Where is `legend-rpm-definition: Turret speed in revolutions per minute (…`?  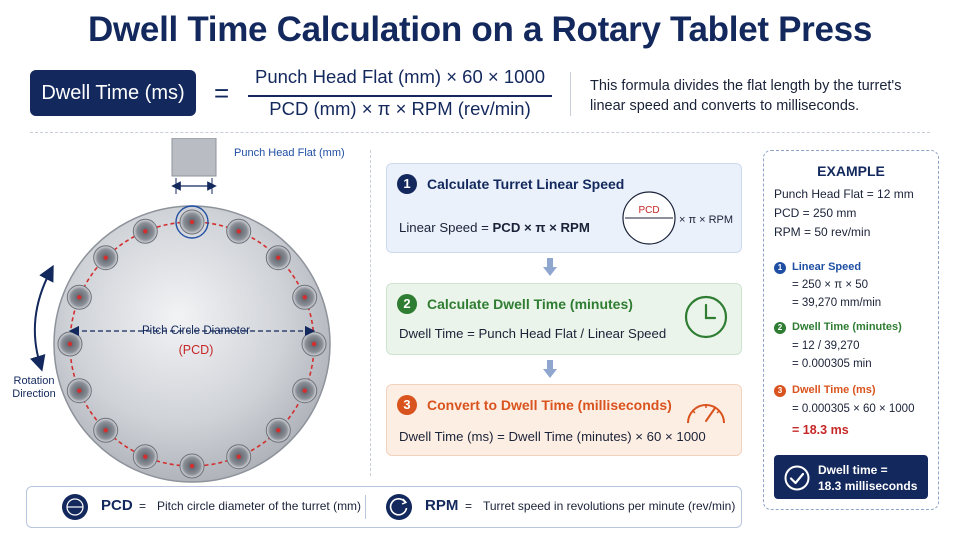 legend-rpm-definition: Turret speed in revolutions per minute (… is located at coordinates (609, 506).